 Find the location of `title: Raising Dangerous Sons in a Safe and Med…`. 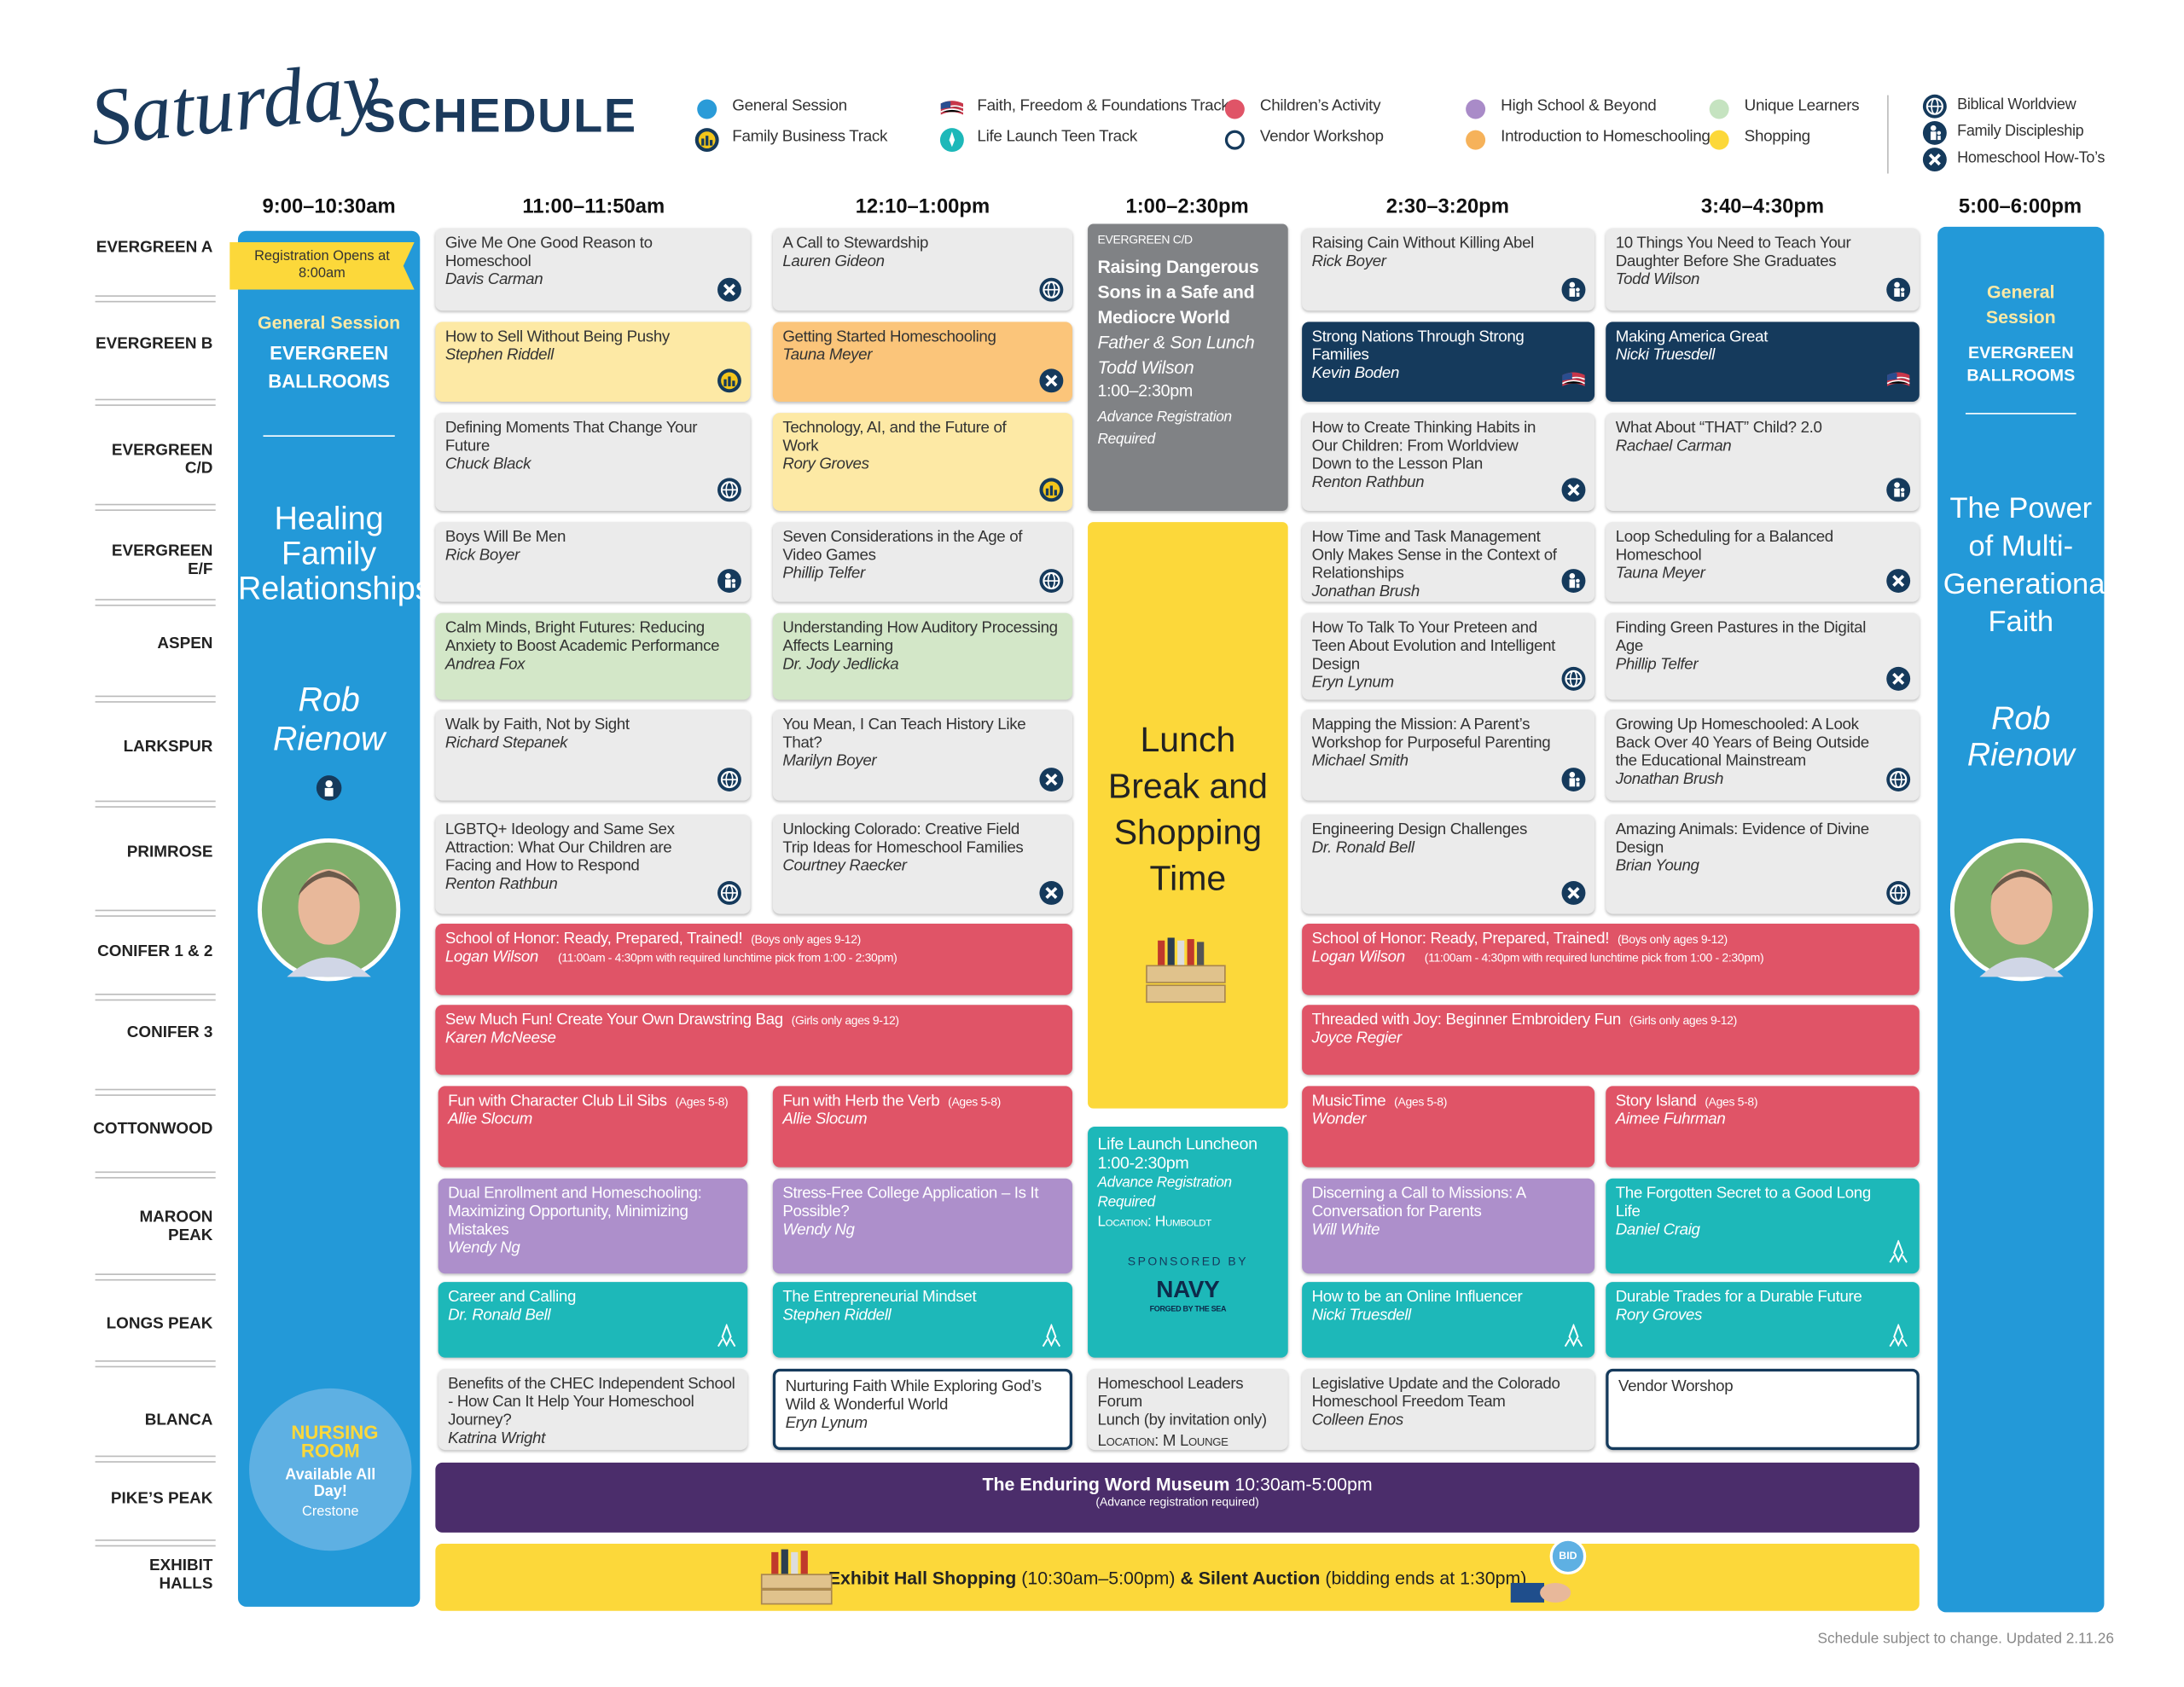

title: Raising Dangerous Sons in a Safe and Med… is located at coordinates (1178, 292).